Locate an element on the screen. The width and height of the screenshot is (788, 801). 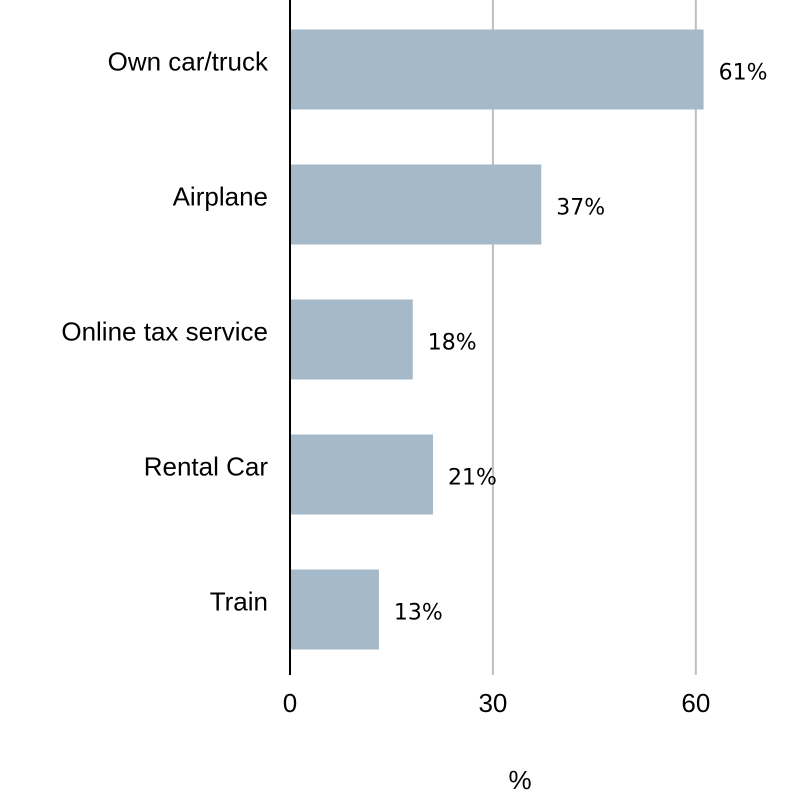
value-label: 21% is located at coordinates (472, 478).